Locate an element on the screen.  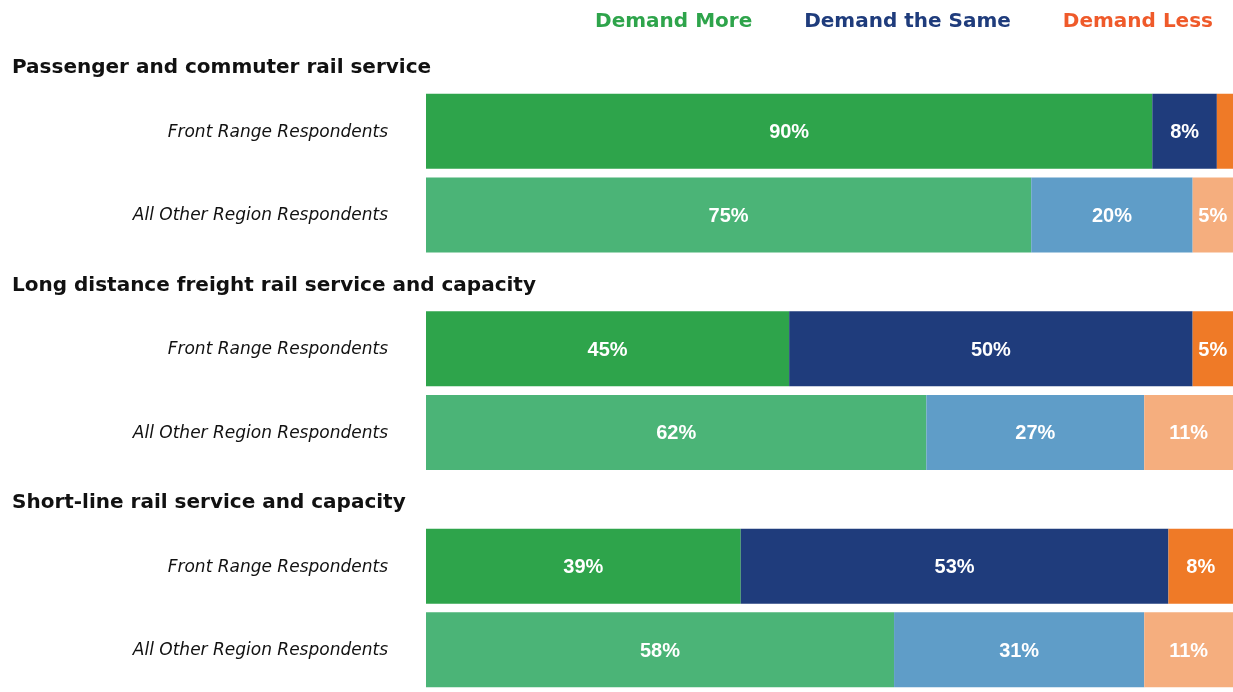
text: Demand the Same is located at coordinates (907, 20).